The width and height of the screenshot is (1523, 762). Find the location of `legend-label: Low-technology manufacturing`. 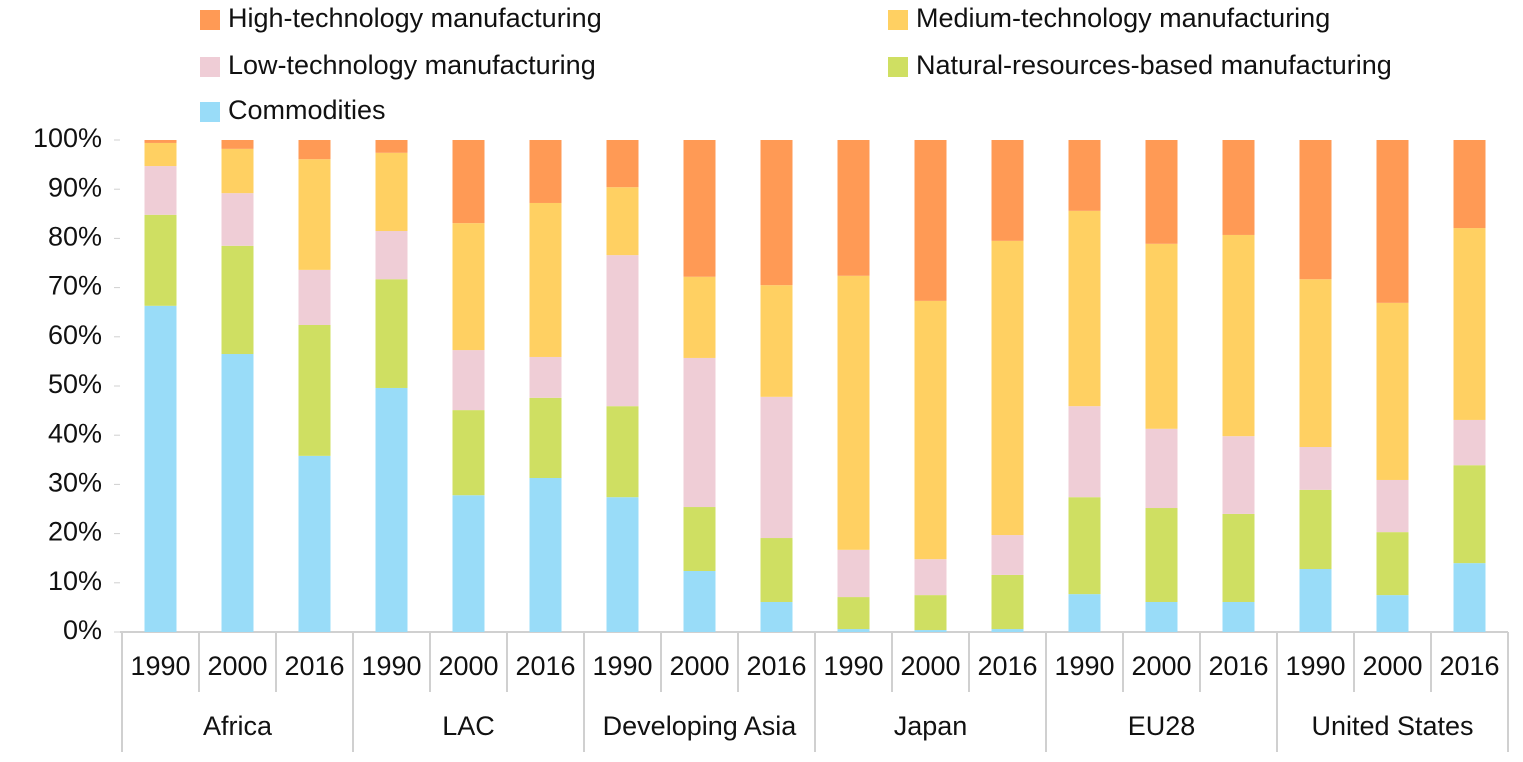

legend-label: Low-technology manufacturing is located at coordinates (412, 65).